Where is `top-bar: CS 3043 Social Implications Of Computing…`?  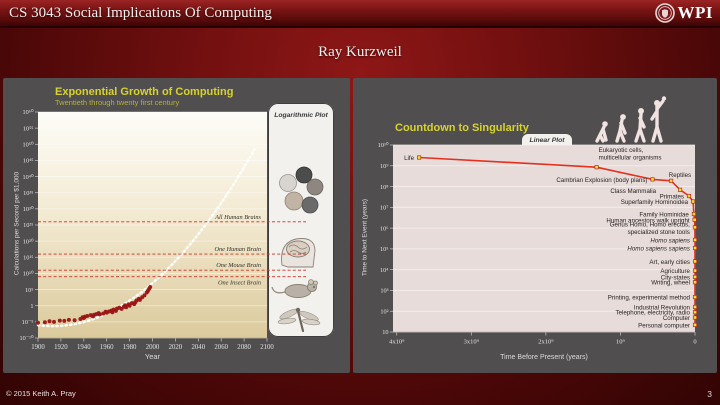
top-bar: CS 3043 Social Implications Of Computing… is located at coordinates (360, 14).